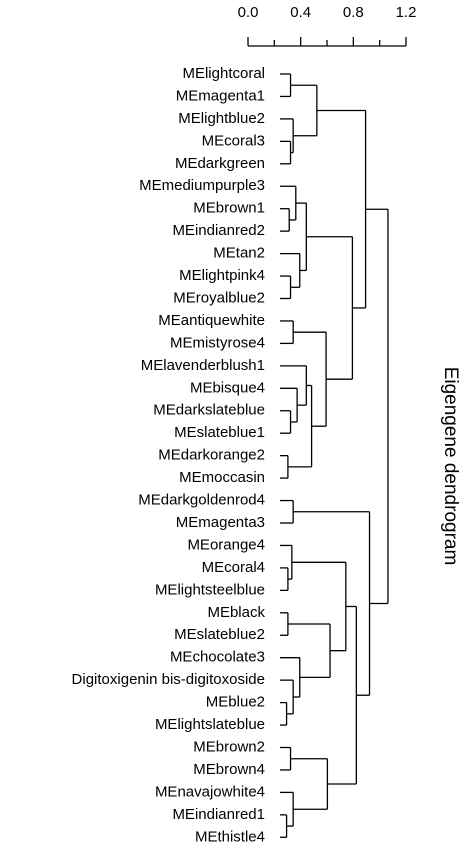 The height and width of the screenshot is (851, 474). Describe the element at coordinates (221, 118) in the screenshot. I see `leaf-label: MElightblue2` at that location.